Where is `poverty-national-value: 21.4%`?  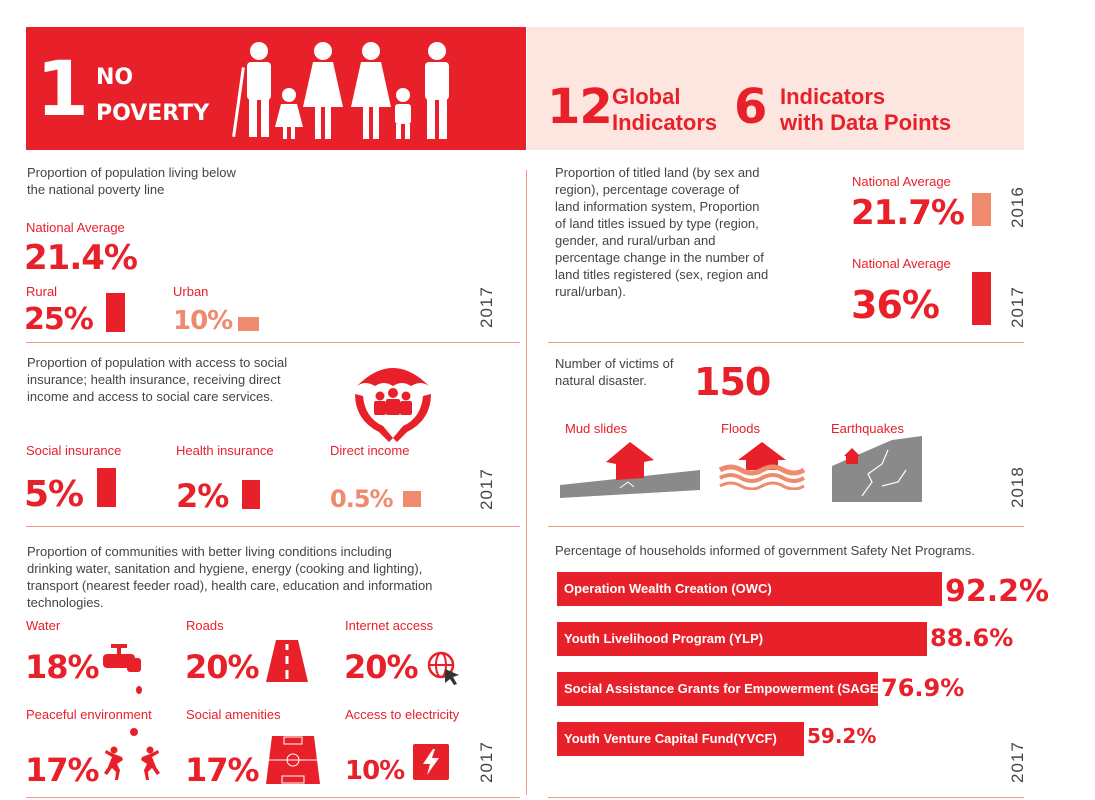
poverty-national-value: 21.4% is located at coordinates (81, 258).